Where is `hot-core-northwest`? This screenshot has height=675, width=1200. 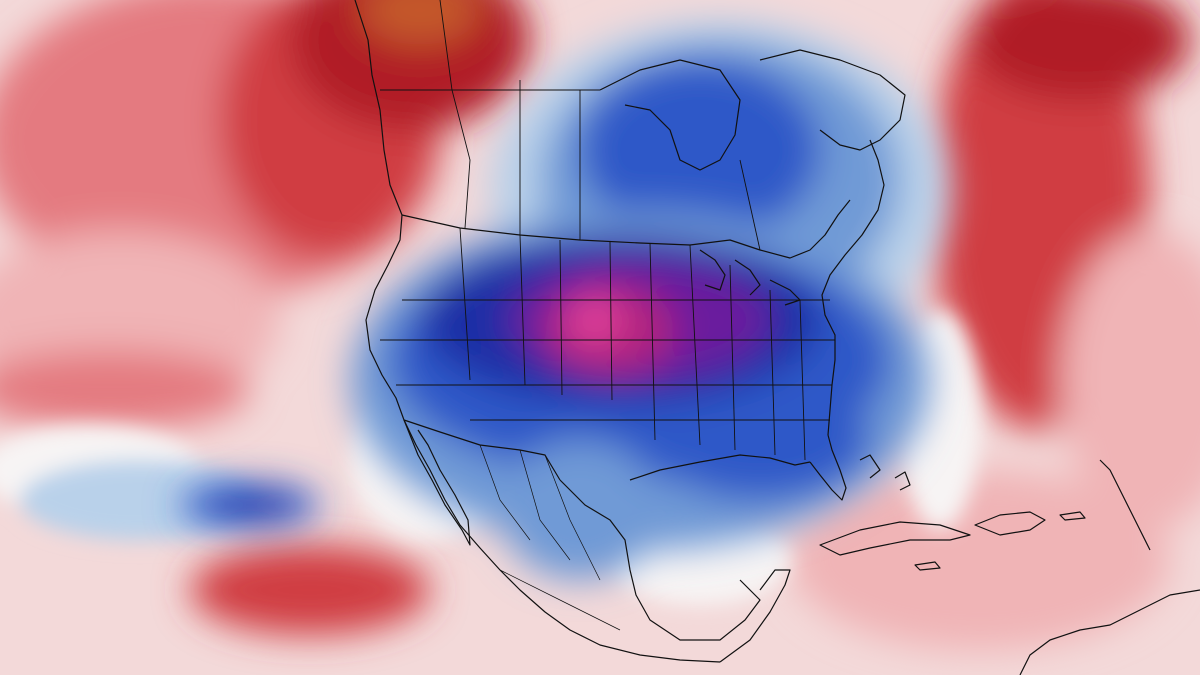 hot-core-northwest is located at coordinates (420, 22).